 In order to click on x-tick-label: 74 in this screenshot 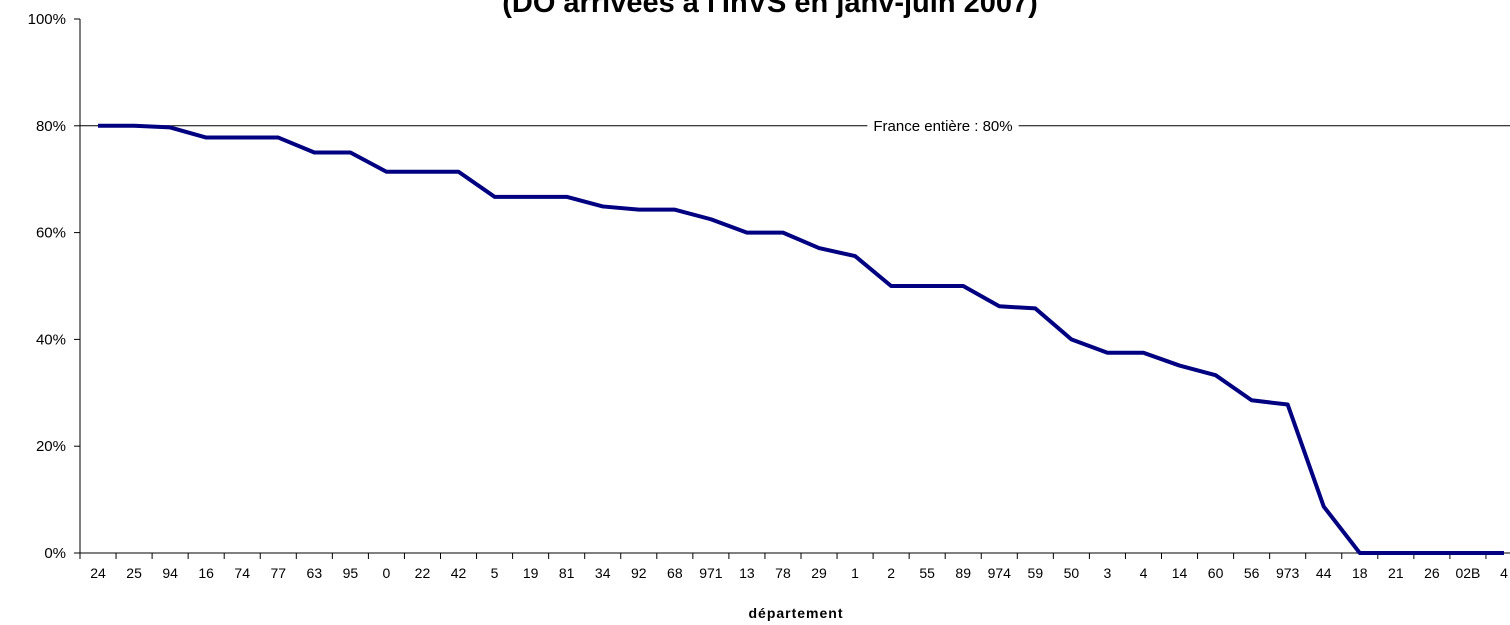, I will do `click(242, 573)`.